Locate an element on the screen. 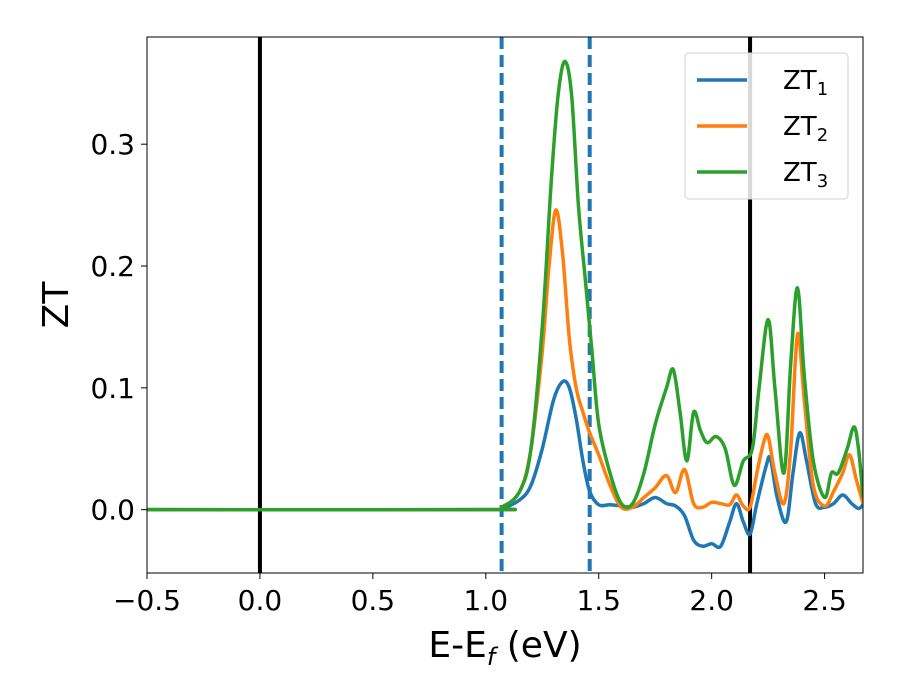 The height and width of the screenshot is (700, 900). x-axis: −0.5 0.0 0.5 1.0 1.5 2.0 2.5 is located at coordinates (480, 595).